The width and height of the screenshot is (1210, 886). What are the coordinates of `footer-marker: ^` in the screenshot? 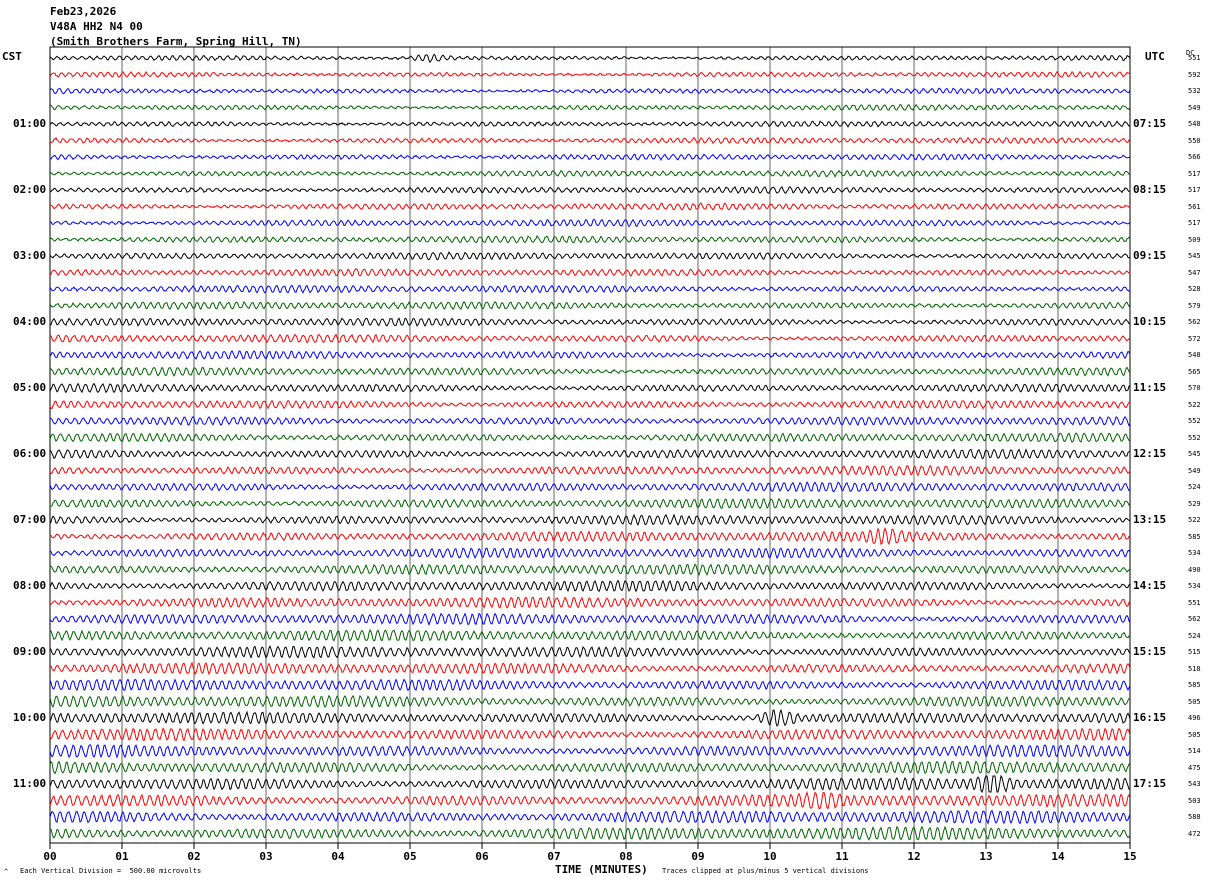 It's located at (6, 872).